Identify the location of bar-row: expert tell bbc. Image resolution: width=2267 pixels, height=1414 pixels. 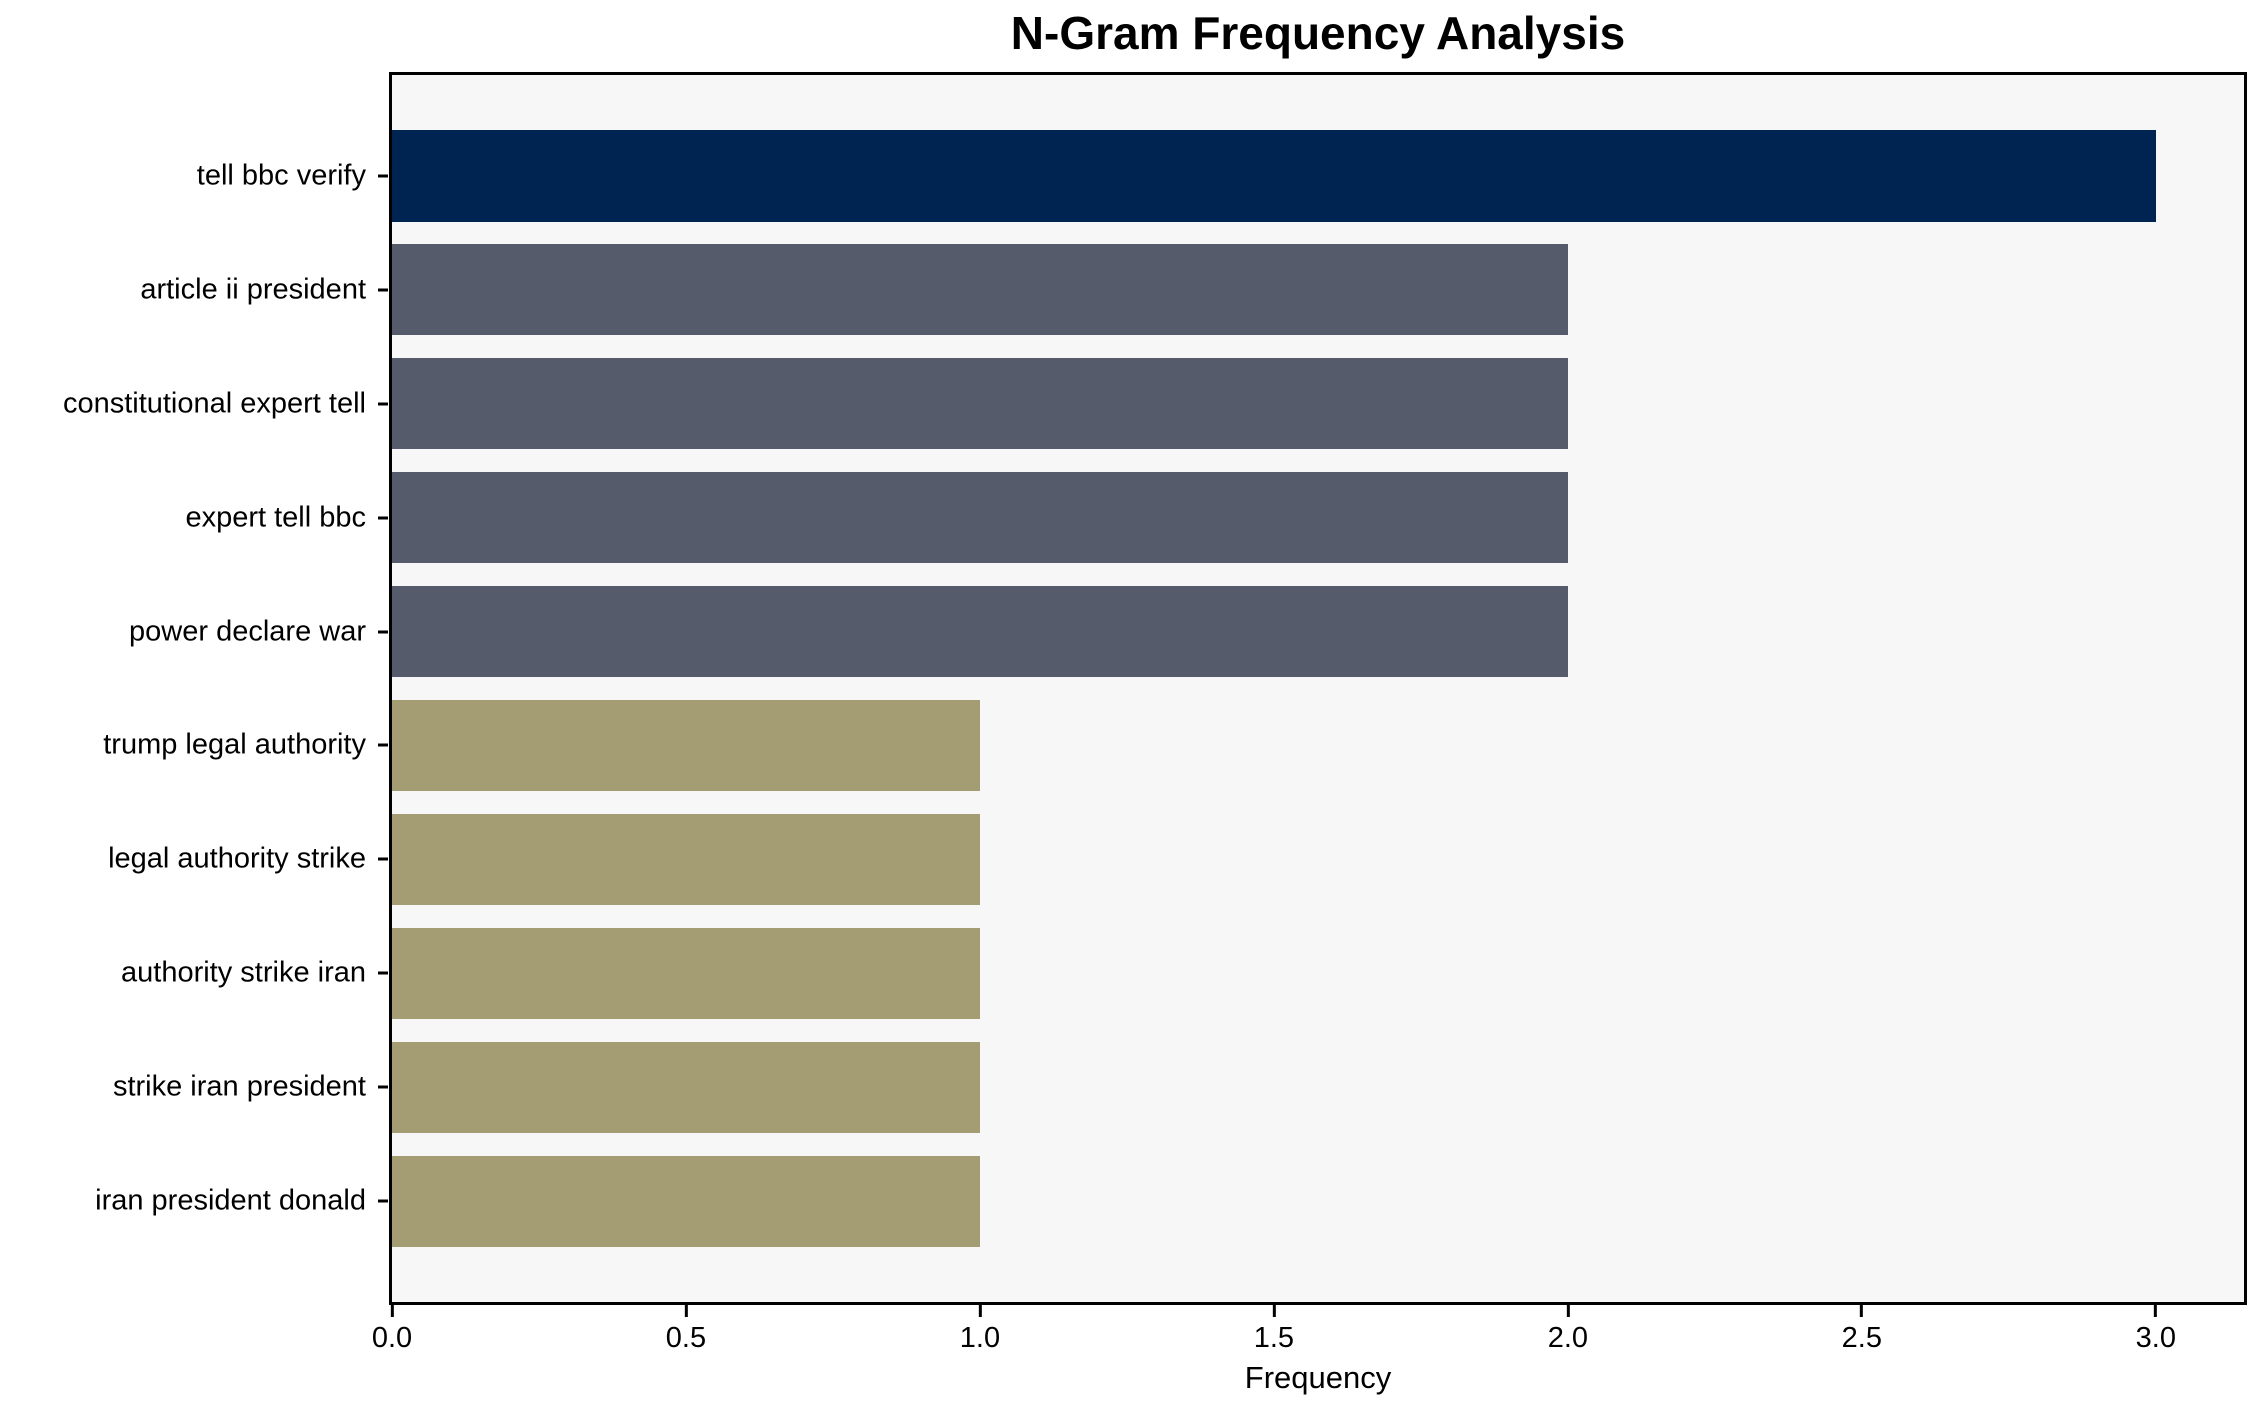
(1214, 518).